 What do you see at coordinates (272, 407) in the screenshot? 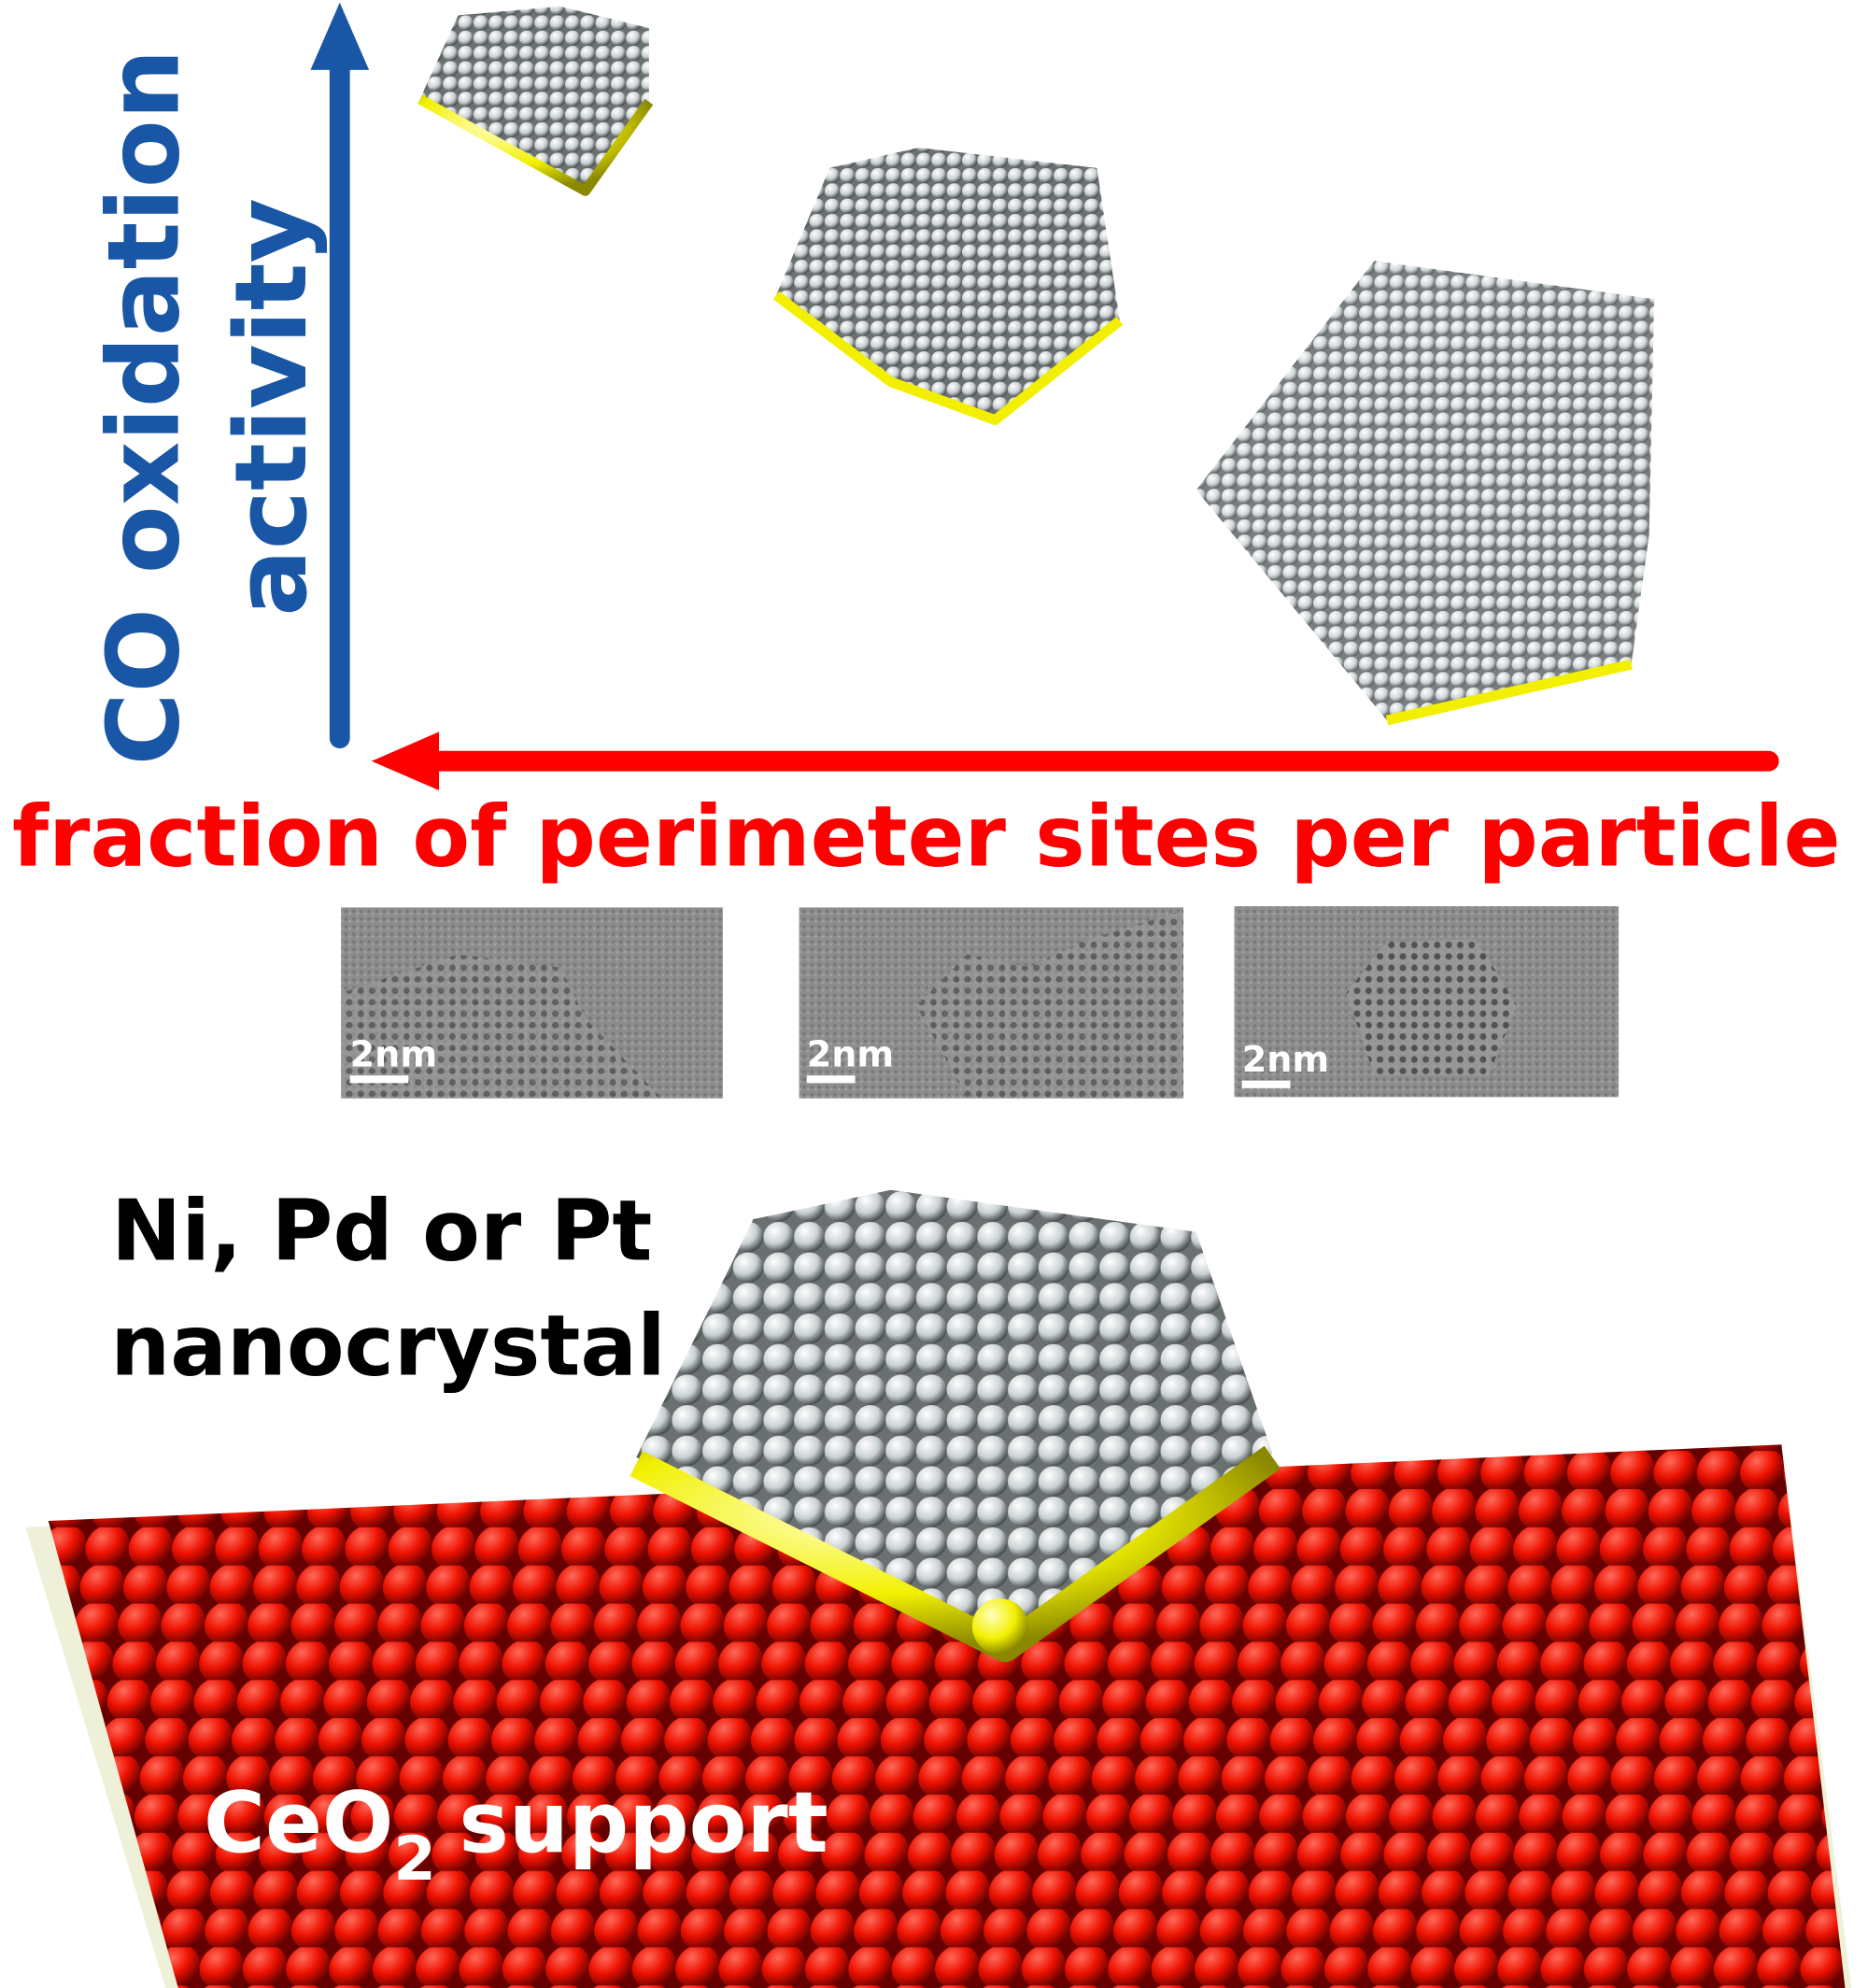
I see `y-axis-label: activity` at bounding box center [272, 407].